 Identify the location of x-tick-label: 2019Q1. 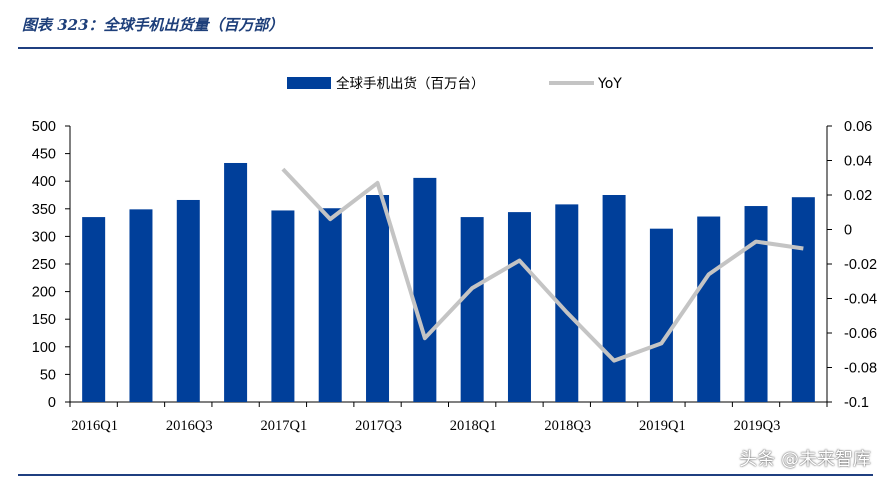
(662, 426).